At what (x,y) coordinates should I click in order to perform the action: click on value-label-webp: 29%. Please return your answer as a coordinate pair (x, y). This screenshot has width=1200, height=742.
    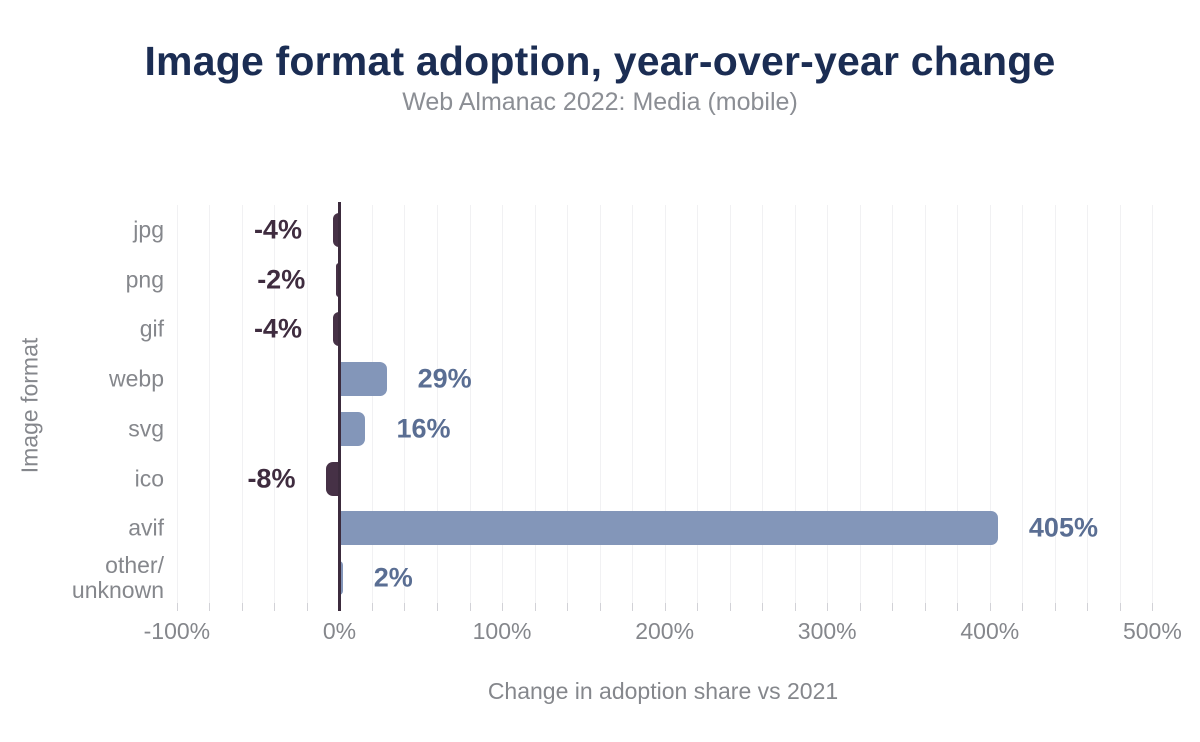
    Looking at the image, I should click on (444, 378).